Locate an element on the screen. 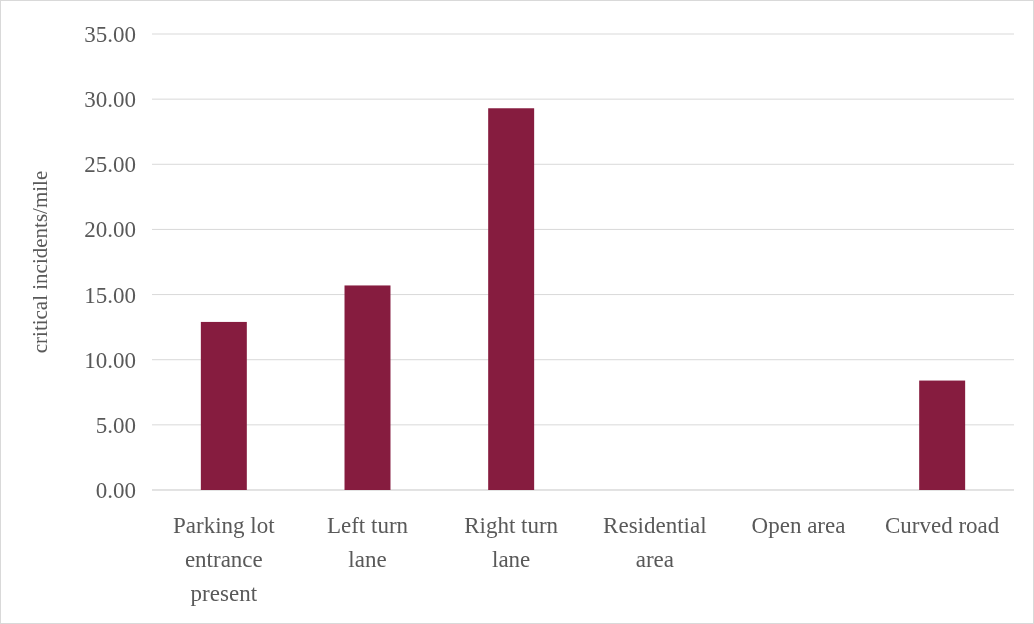 This screenshot has height=624, width=1034. x-tick-label: Parking lot entrance present is located at coordinates (224, 559).